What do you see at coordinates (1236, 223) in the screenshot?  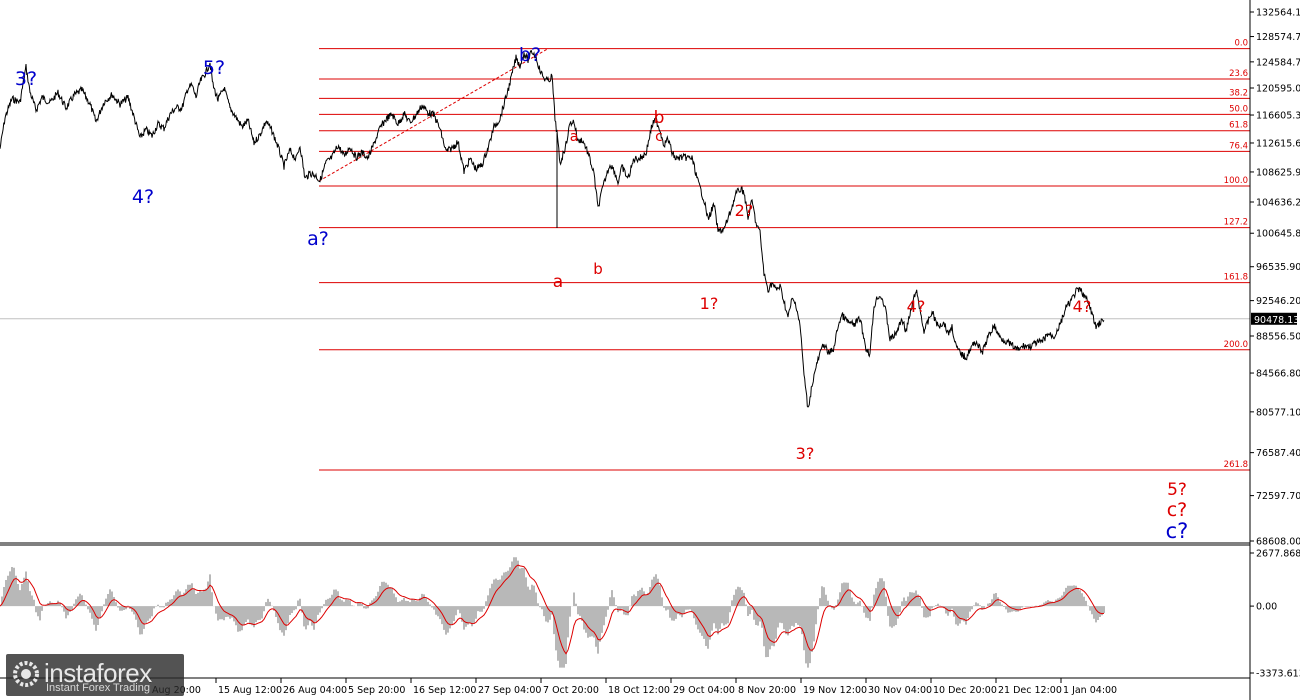 I see `fib-level-label: 127.2` at bounding box center [1236, 223].